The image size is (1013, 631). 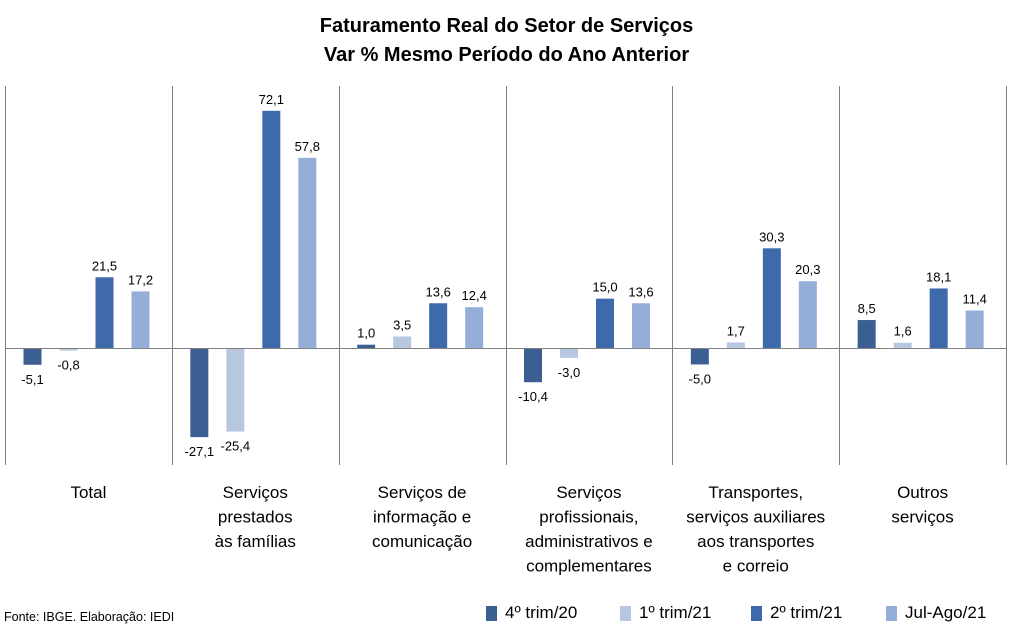 What do you see at coordinates (675, 612) in the screenshot?
I see `legend-label: 1º trim/21` at bounding box center [675, 612].